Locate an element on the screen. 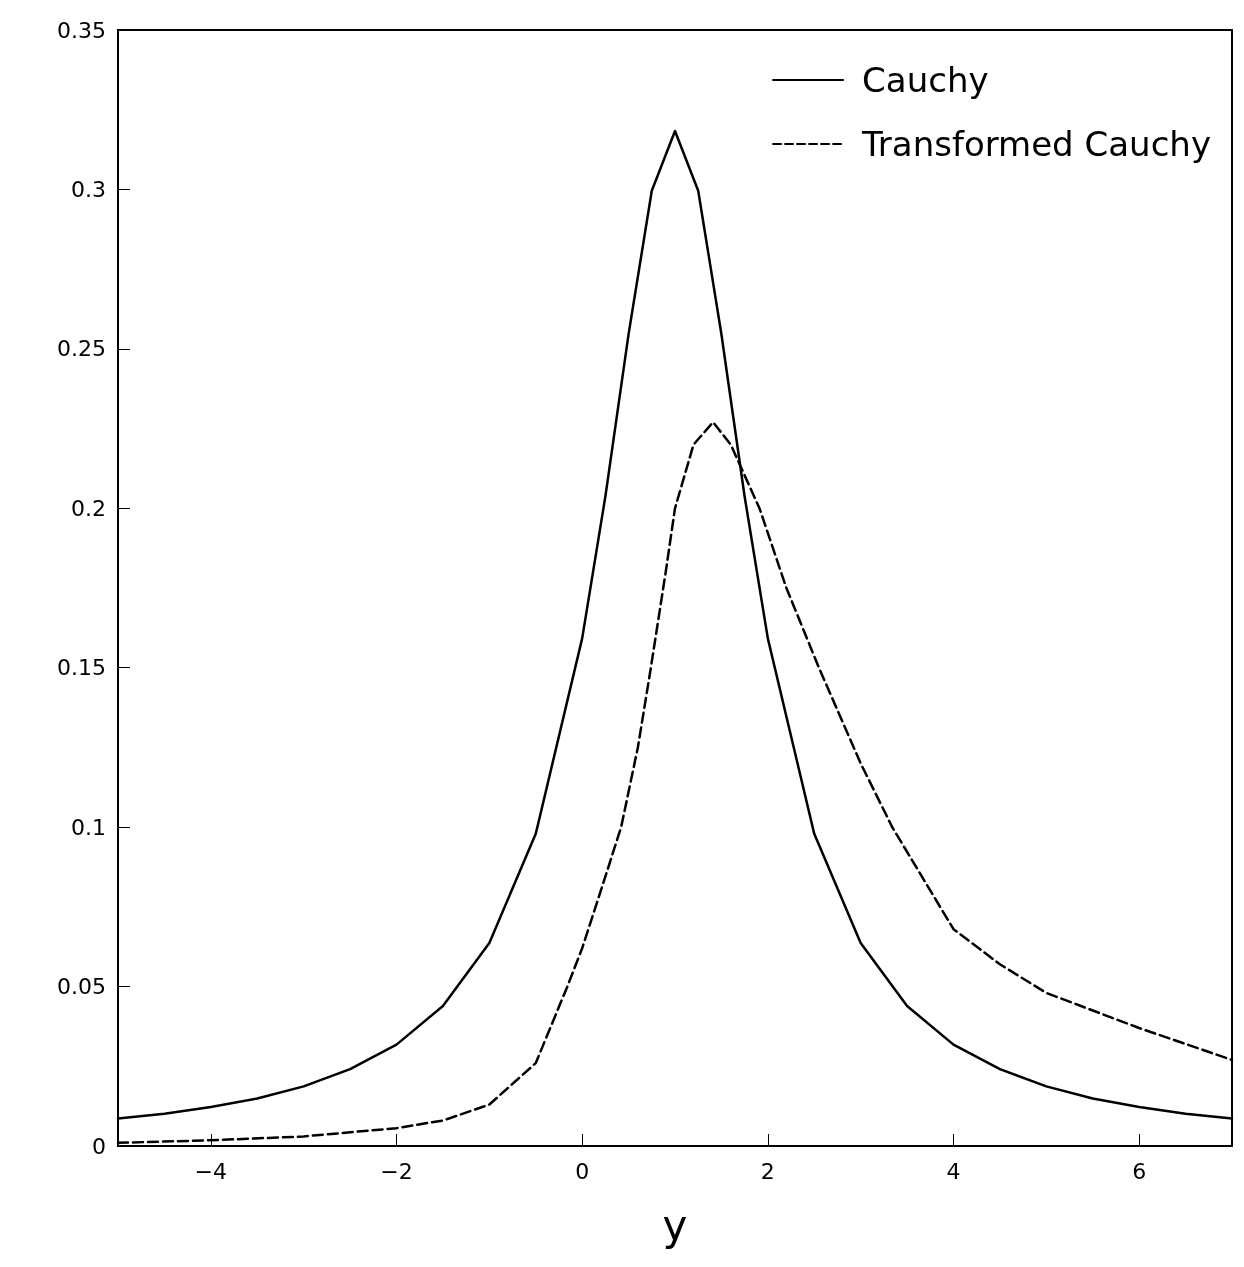 The height and width of the screenshot is (1267, 1244). x-tick-label: 2 is located at coordinates (767, 1171).